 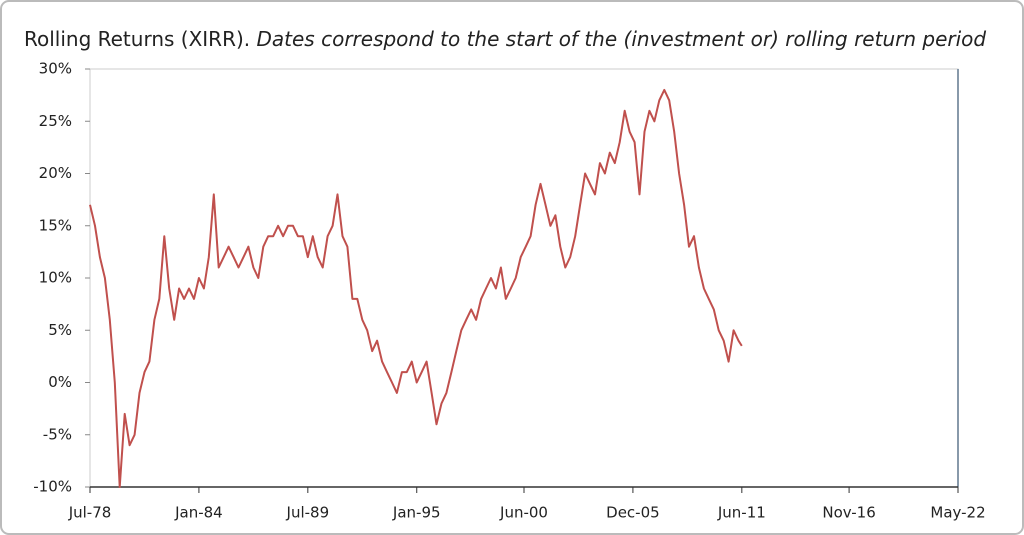 What do you see at coordinates (55, 173) in the screenshot?
I see `y-tick-label: 20%` at bounding box center [55, 173].